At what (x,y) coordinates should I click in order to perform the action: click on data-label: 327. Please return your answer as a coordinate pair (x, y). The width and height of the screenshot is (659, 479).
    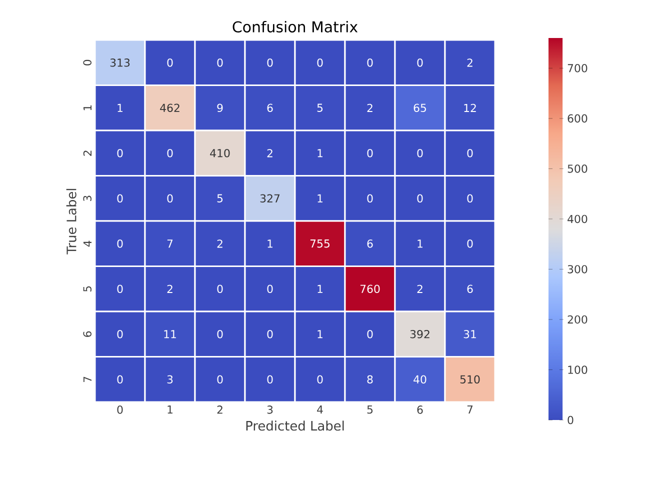
    Looking at the image, I should click on (270, 198).